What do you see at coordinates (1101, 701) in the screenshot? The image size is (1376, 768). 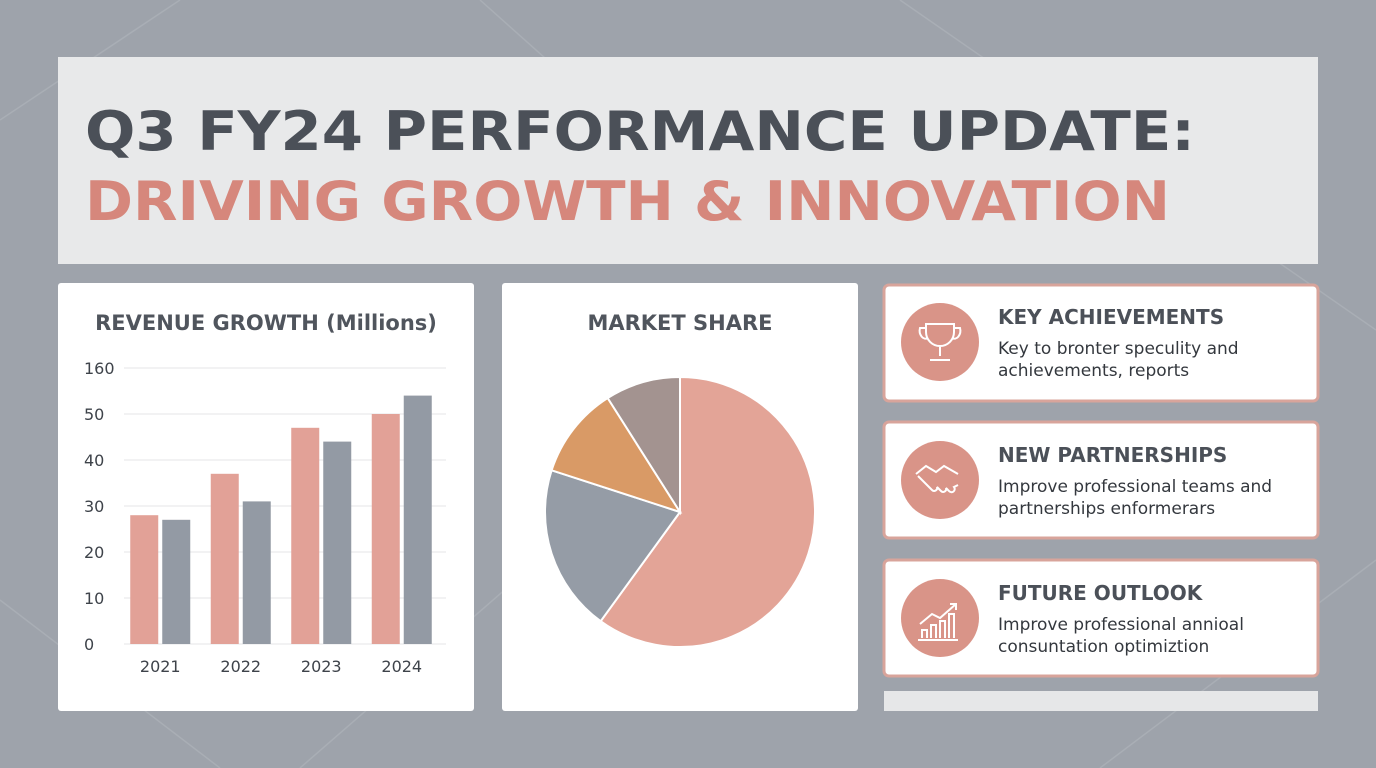 I see `placeholder-bar` at bounding box center [1101, 701].